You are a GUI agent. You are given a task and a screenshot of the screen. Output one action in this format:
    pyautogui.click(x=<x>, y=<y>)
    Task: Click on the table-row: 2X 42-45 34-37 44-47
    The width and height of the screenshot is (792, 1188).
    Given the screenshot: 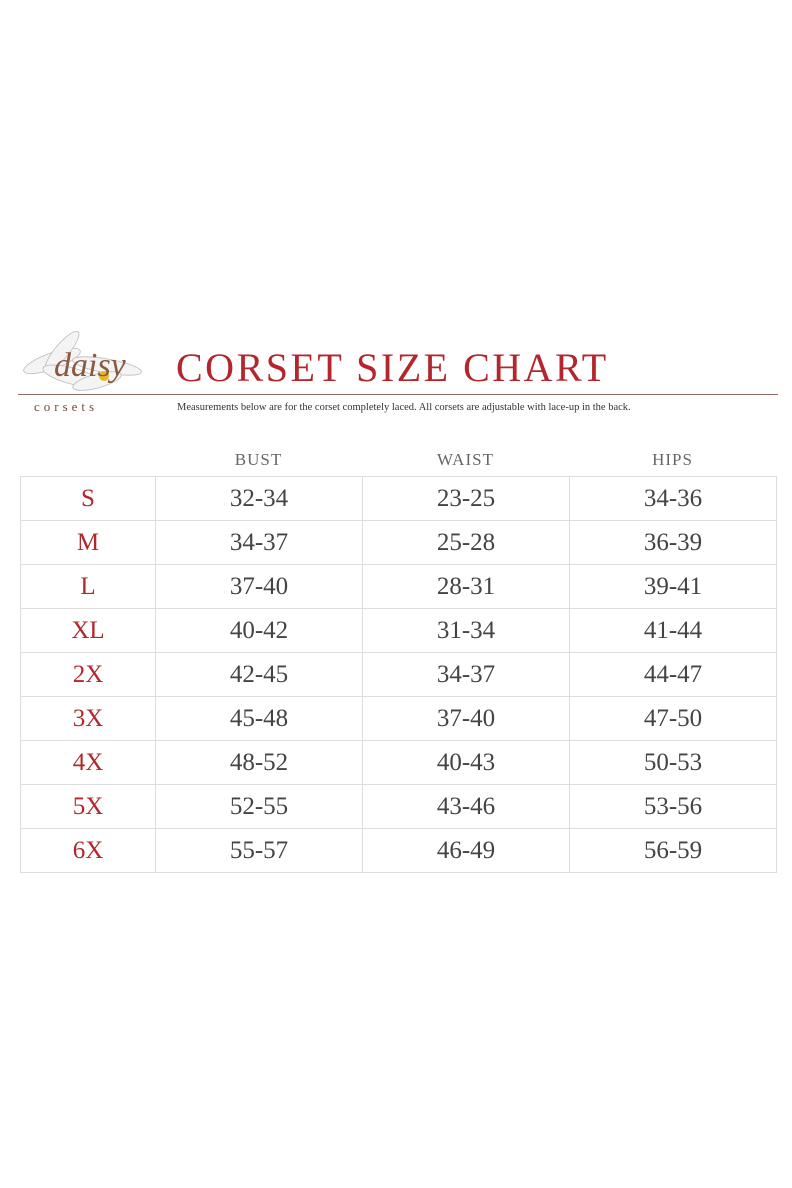 What is the action you would take?
    pyautogui.click(x=398, y=674)
    